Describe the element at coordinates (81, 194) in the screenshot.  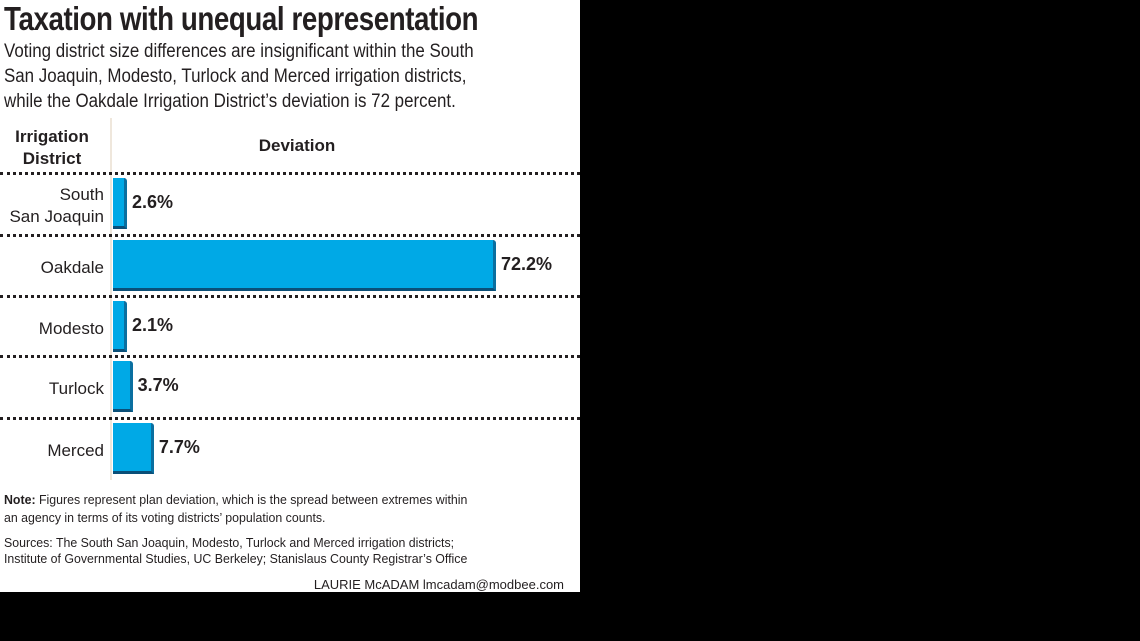
I see `category-label-line: South` at that location.